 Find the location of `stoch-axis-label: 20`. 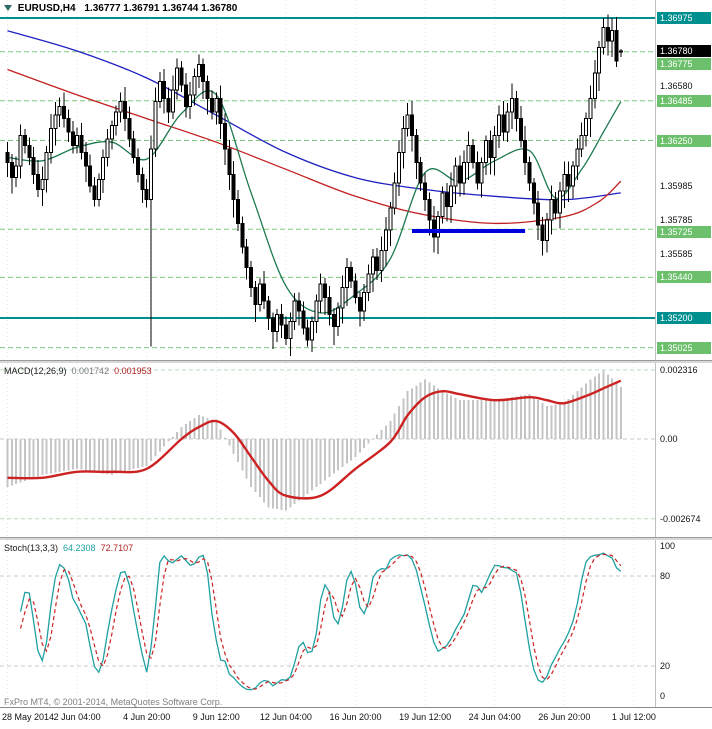

stoch-axis-label: 20 is located at coordinates (665, 666).